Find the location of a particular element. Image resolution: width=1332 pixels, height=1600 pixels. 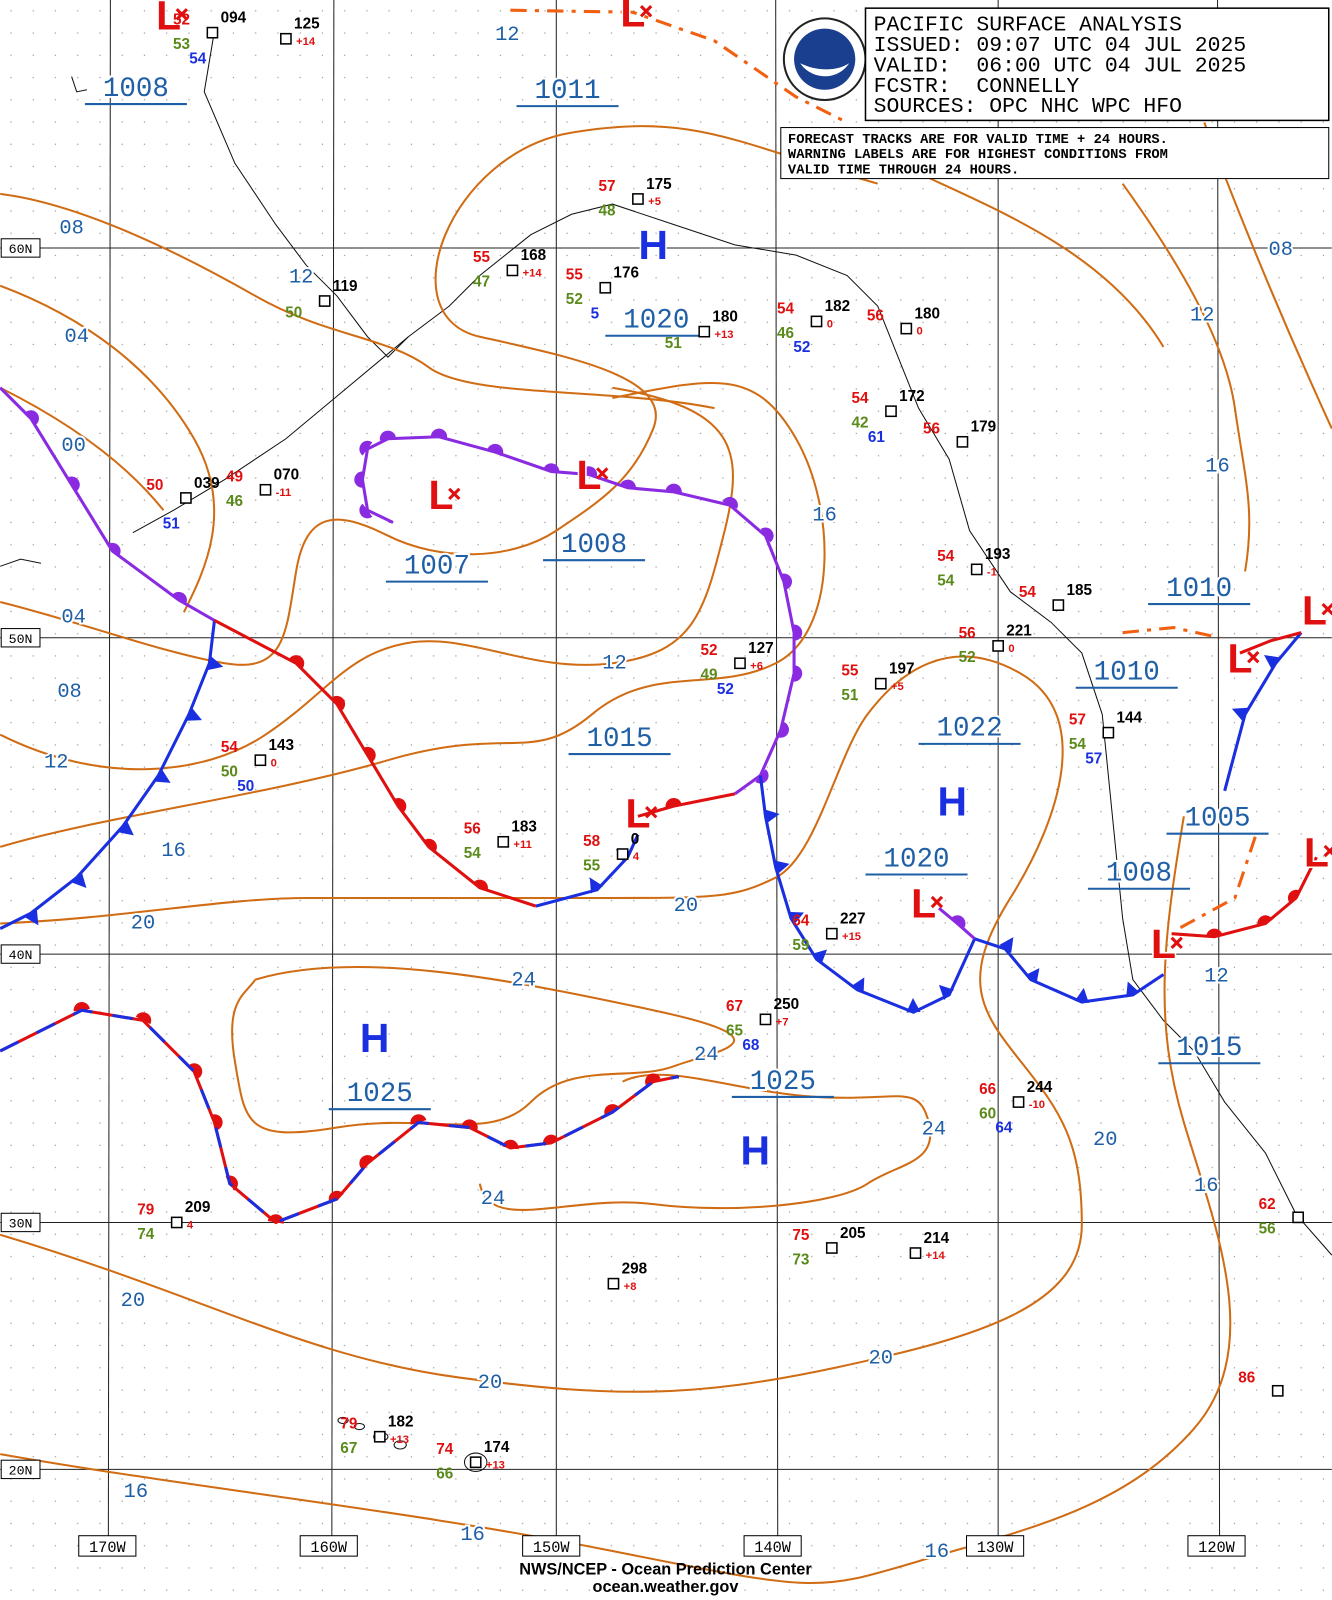

station-pressure: 180 is located at coordinates (725, 316).